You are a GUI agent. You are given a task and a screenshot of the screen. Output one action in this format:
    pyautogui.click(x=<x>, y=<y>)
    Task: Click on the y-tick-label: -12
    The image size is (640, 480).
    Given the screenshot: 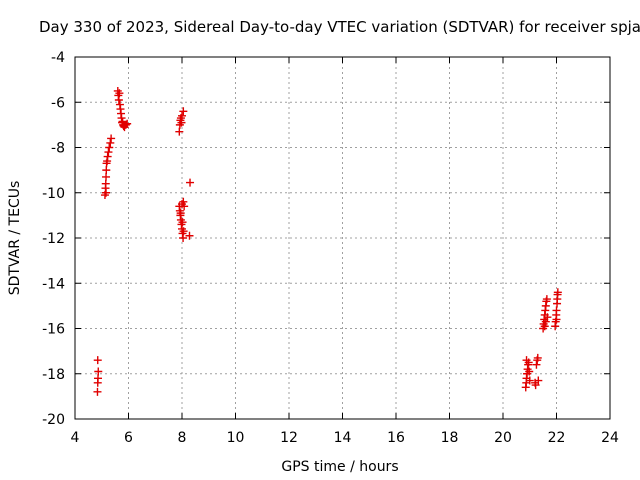 What is the action you would take?
    pyautogui.click(x=53, y=239)
    